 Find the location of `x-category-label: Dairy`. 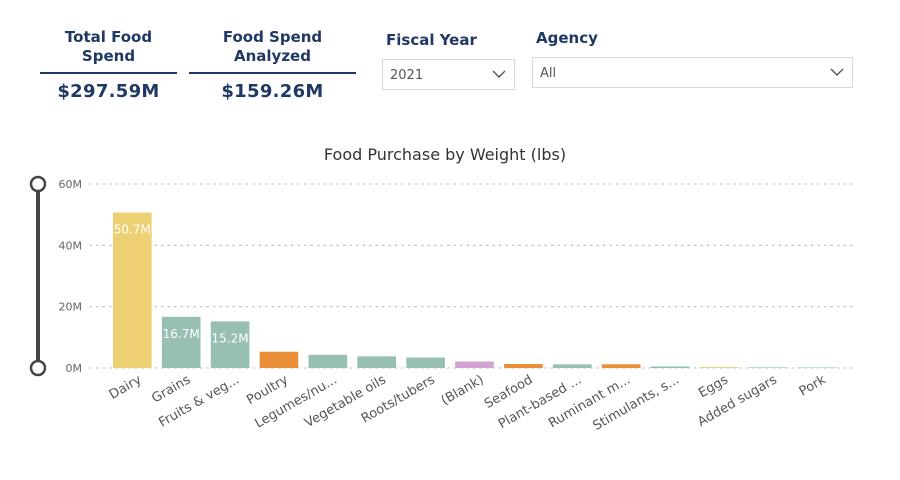

x-category-label: Dairy is located at coordinates (126, 387).